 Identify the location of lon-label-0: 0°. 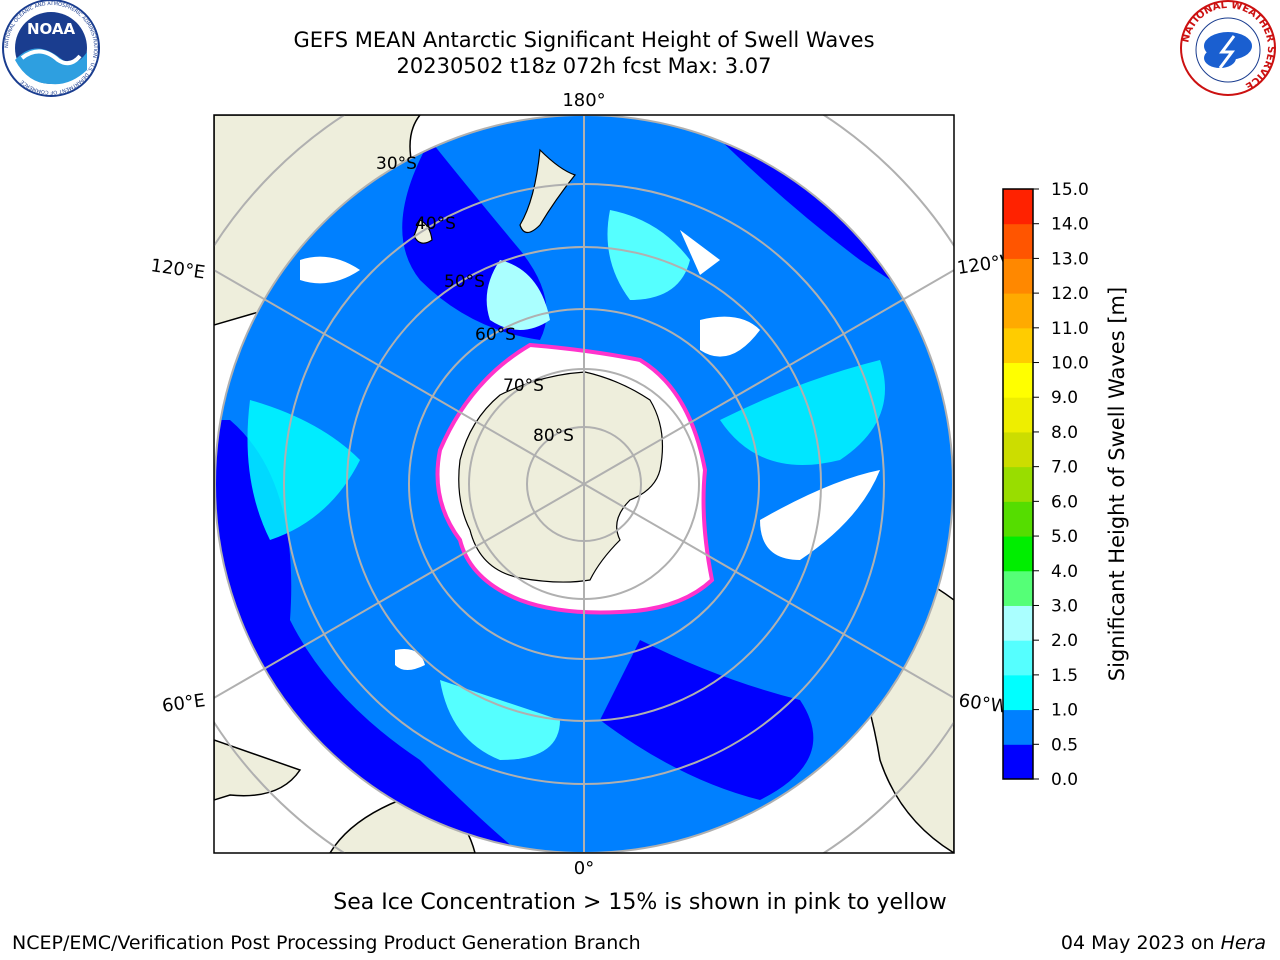
(584, 868).